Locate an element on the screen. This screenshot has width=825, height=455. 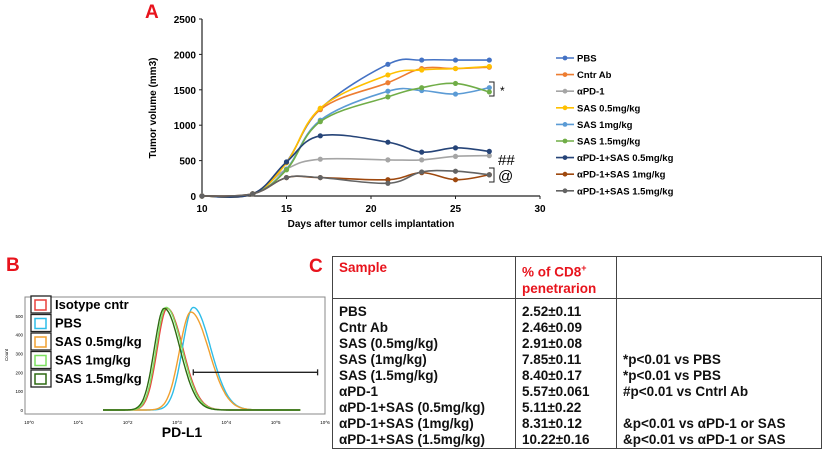
x-tick-label: 30 is located at coordinates (540, 209).